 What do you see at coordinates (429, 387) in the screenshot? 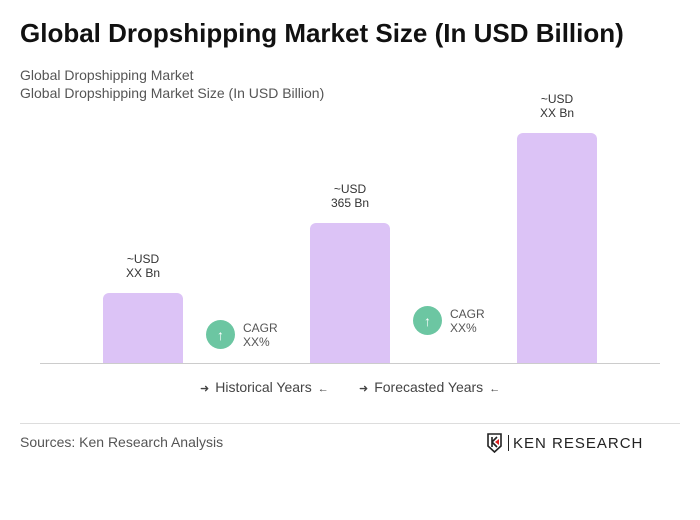
I see `legend-label: Forecasted Years` at bounding box center [429, 387].